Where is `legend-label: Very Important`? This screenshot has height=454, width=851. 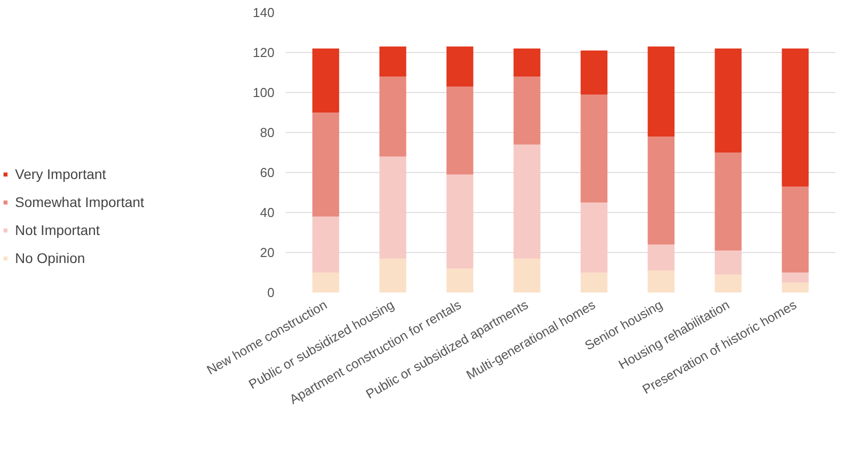 legend-label: Very Important is located at coordinates (60, 174).